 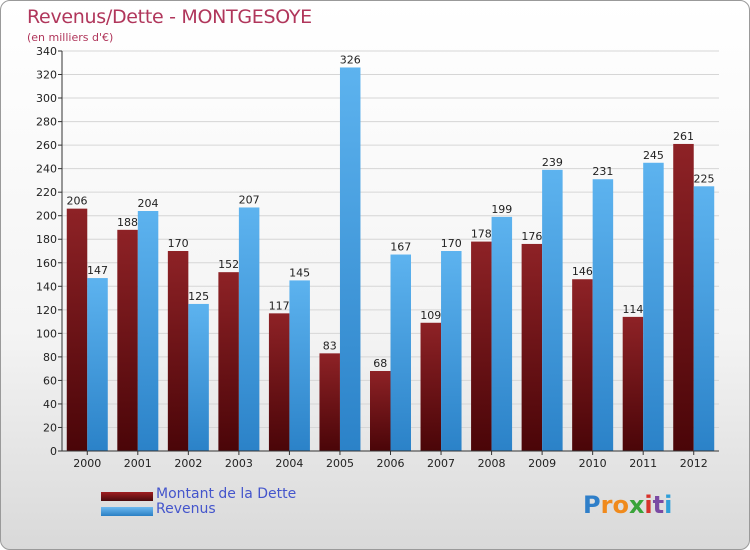 I want to click on data-label-revenus: 199, so click(x=501, y=209).